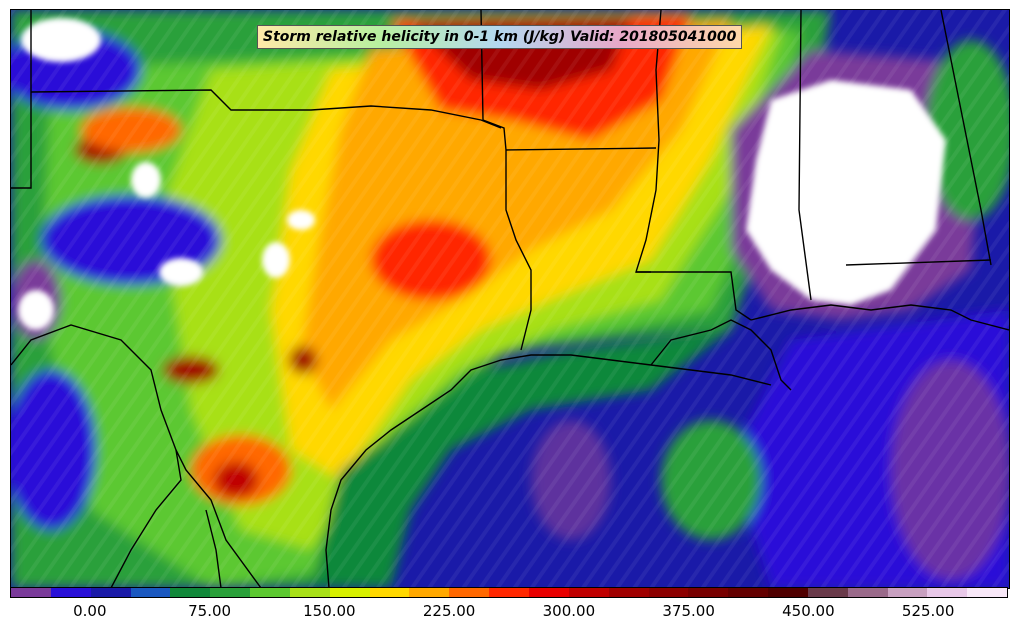  Describe the element at coordinates (506, 180) in the screenshot. I see `texas-arkansas-line` at that location.